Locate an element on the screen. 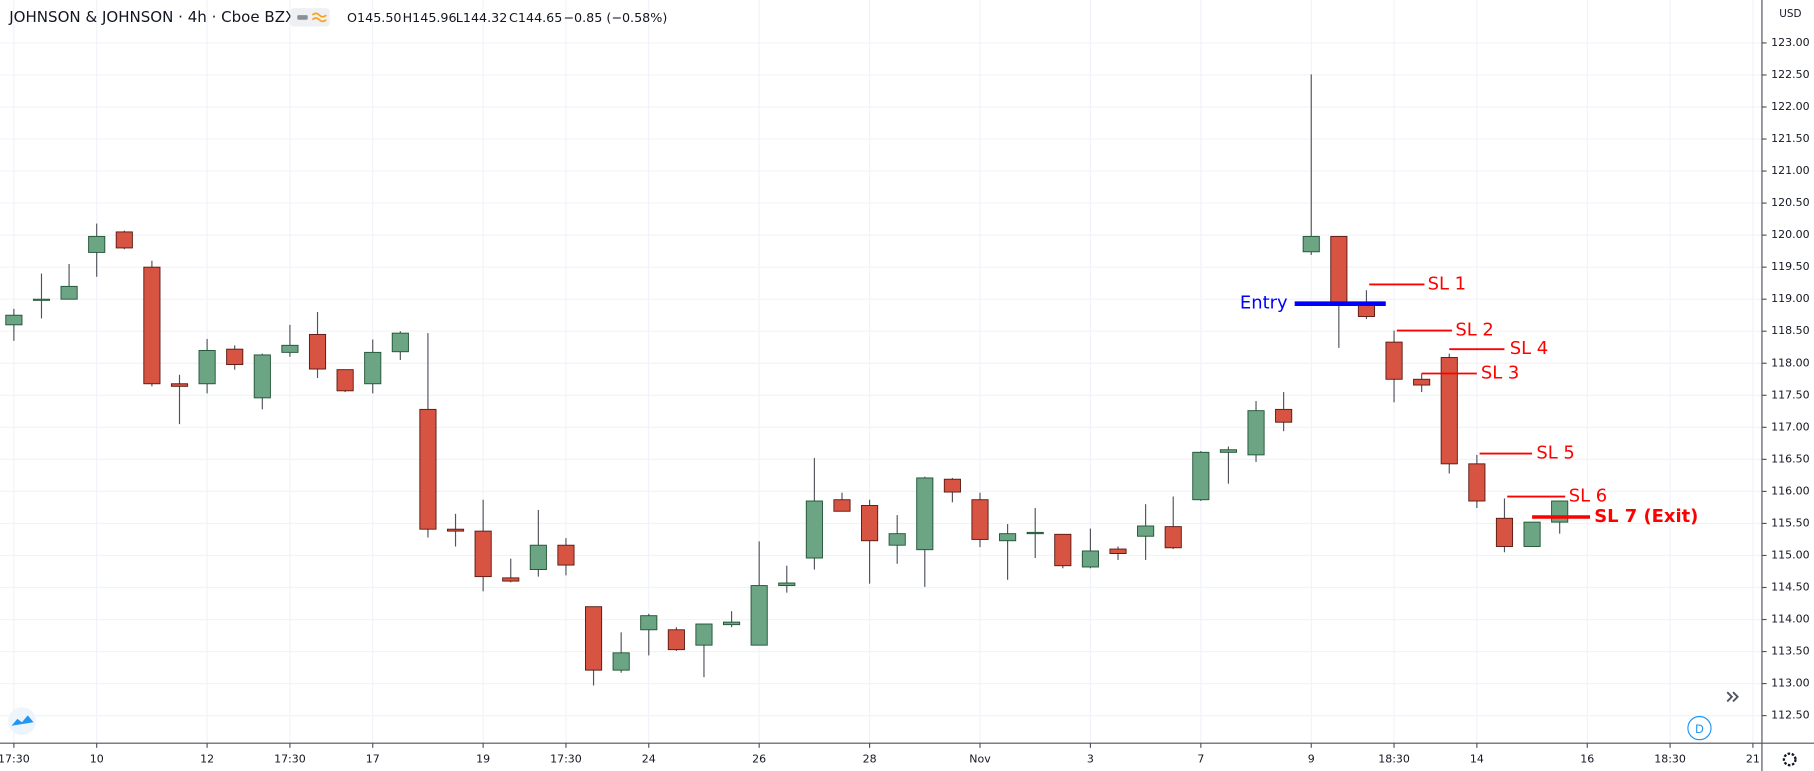 This screenshot has height=771, width=1814. interval-button-label: D is located at coordinates (1699, 729).